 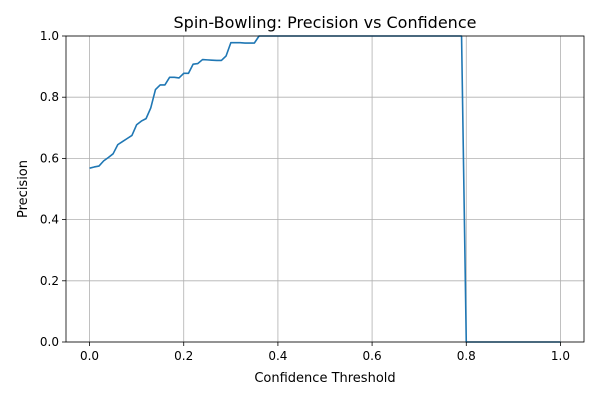 I want to click on x-tick-label: 0.0, so click(x=89, y=356).